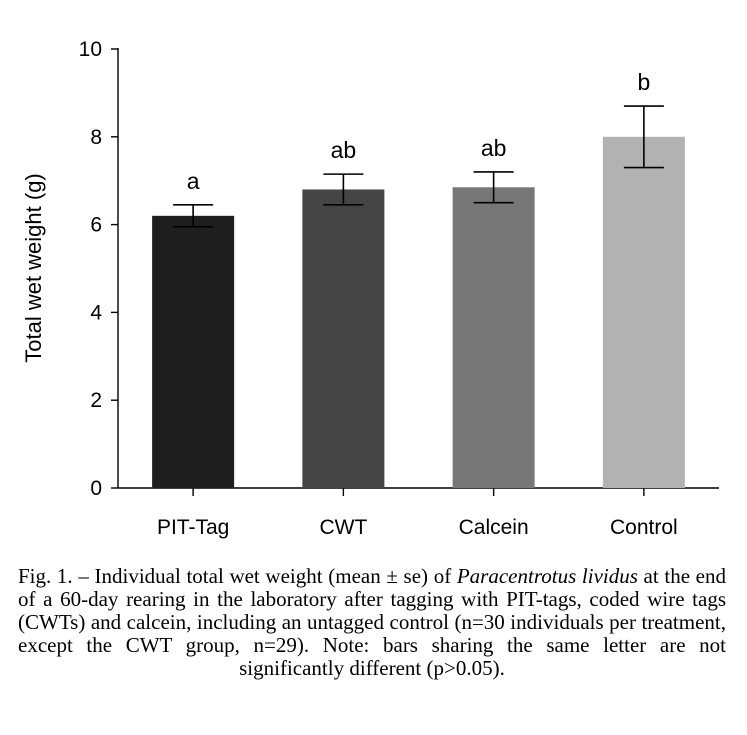 The image size is (747, 735). What do you see at coordinates (193, 351) in the screenshot?
I see `bar-pit-tag` at bounding box center [193, 351].